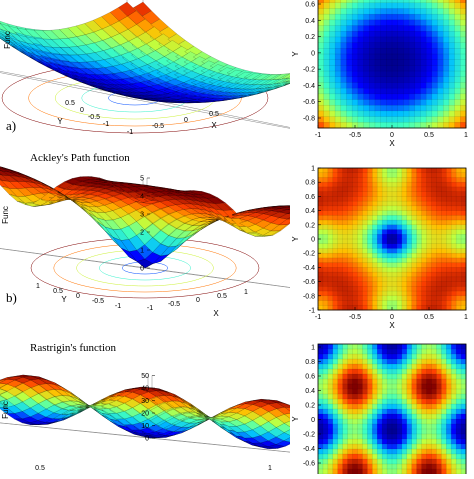 The height and width of the screenshot is (479, 474). Describe the element at coordinates (309, 254) in the screenshot. I see `heatmap-y-tick-label: -0.2` at that location.